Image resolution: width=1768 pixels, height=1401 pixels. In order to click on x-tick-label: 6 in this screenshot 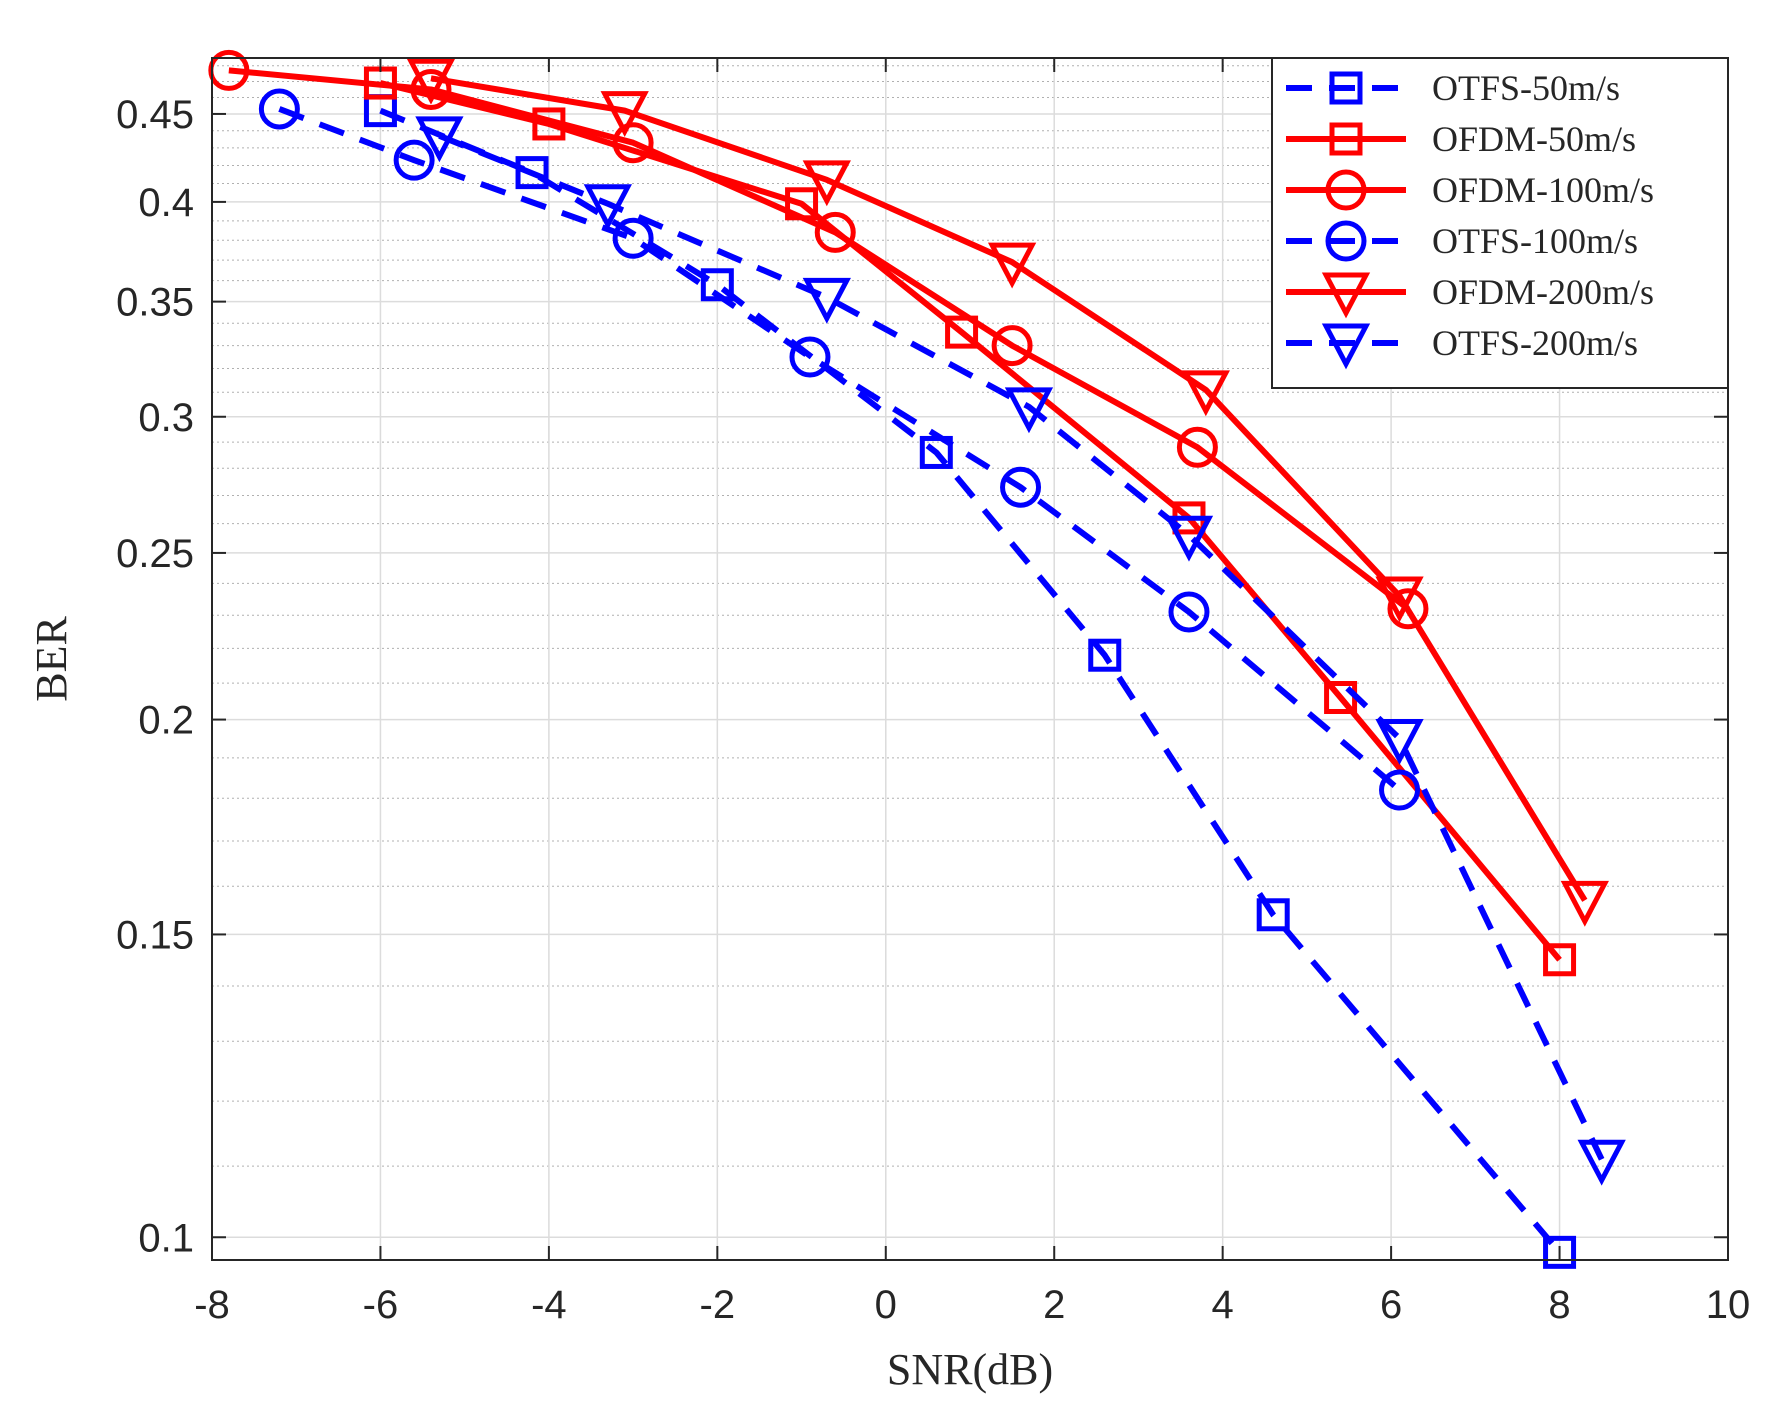, I will do `click(1391, 1305)`.